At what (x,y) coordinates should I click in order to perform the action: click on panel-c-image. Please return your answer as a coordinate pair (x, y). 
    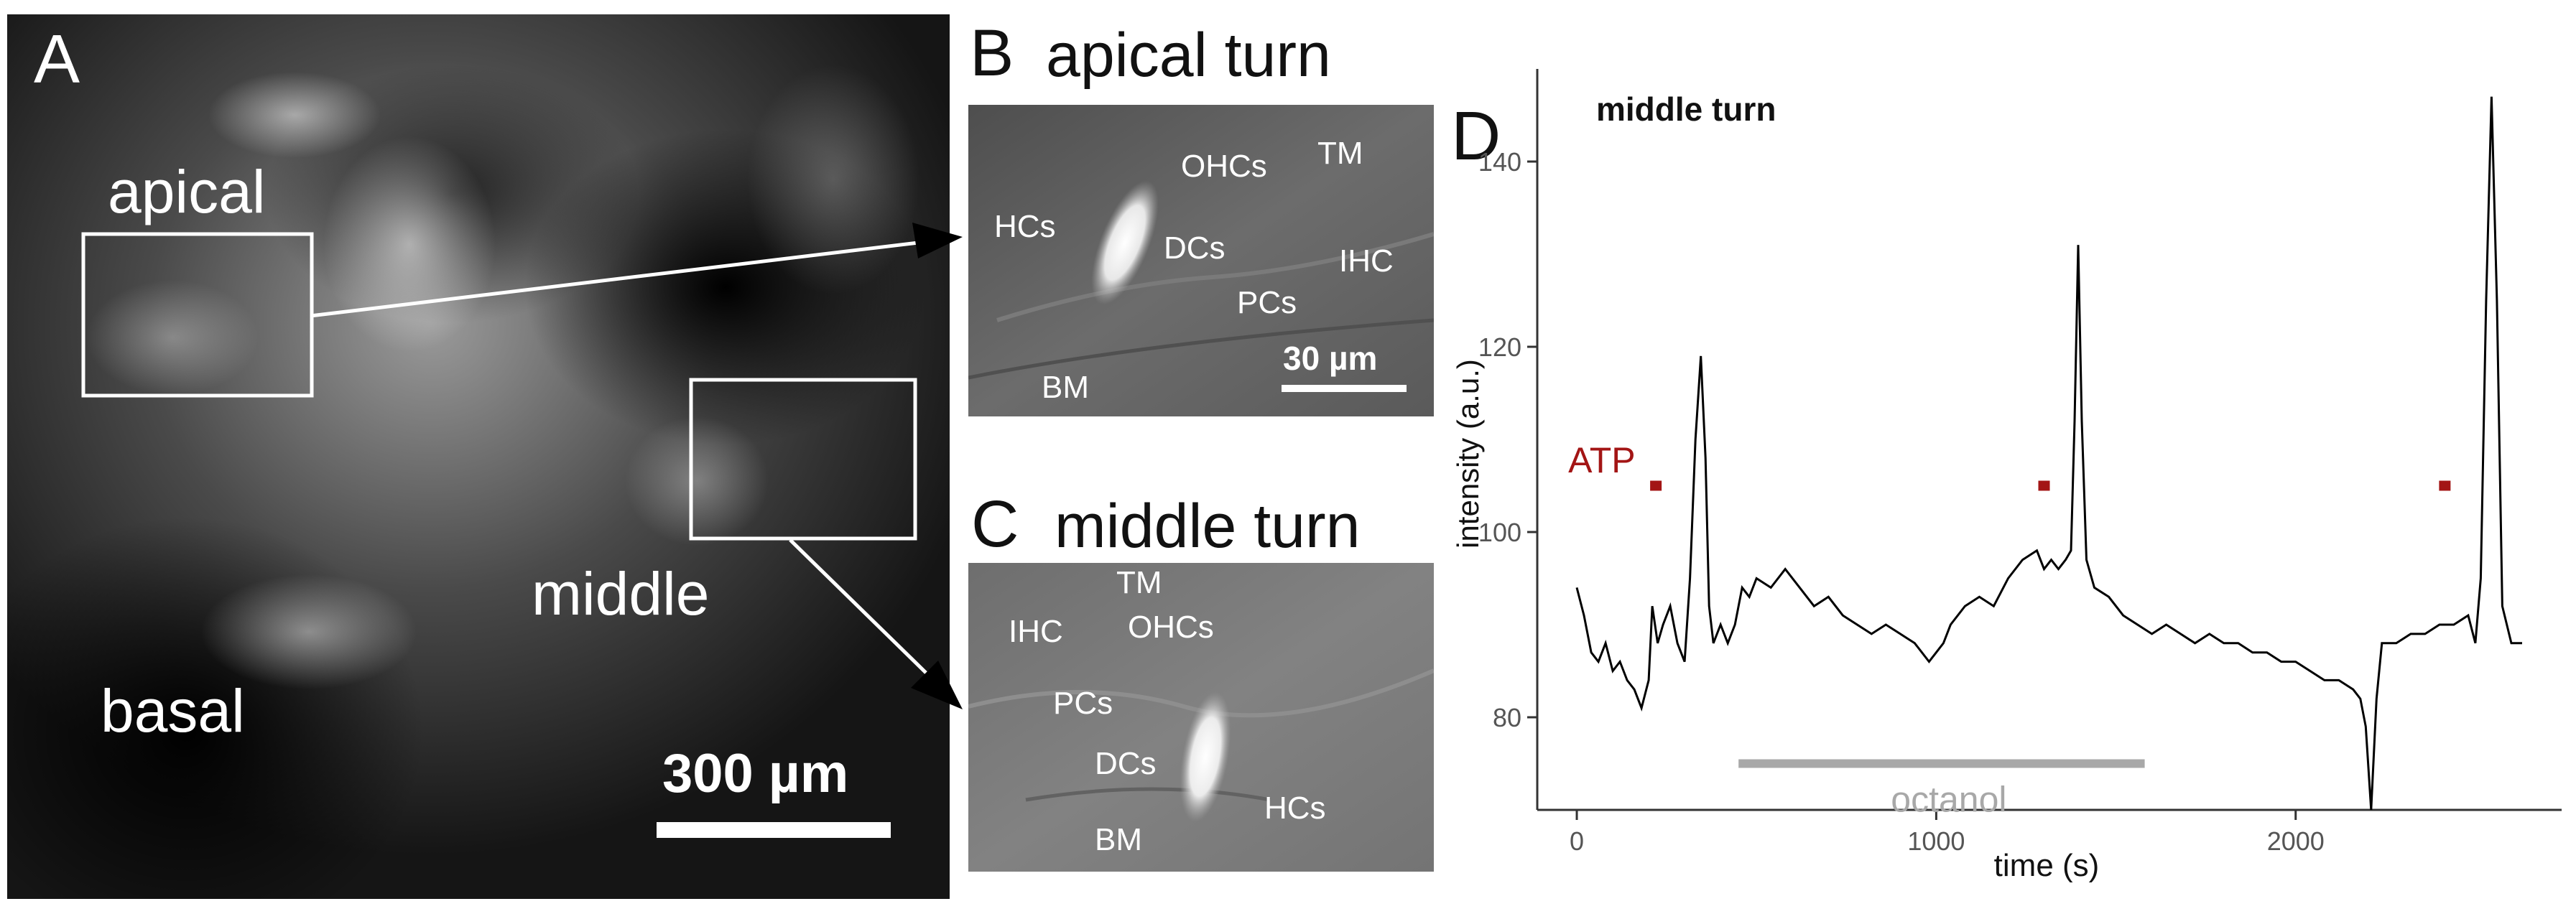
    Looking at the image, I should click on (1201, 717).